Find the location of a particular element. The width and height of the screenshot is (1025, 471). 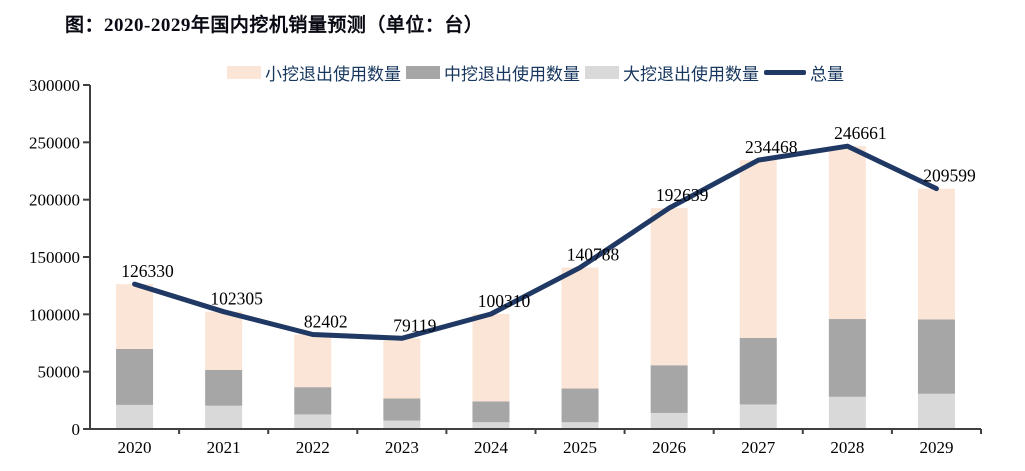

legend-label-medium-excavator: 中挖退出使用数量 is located at coordinates (512, 74).